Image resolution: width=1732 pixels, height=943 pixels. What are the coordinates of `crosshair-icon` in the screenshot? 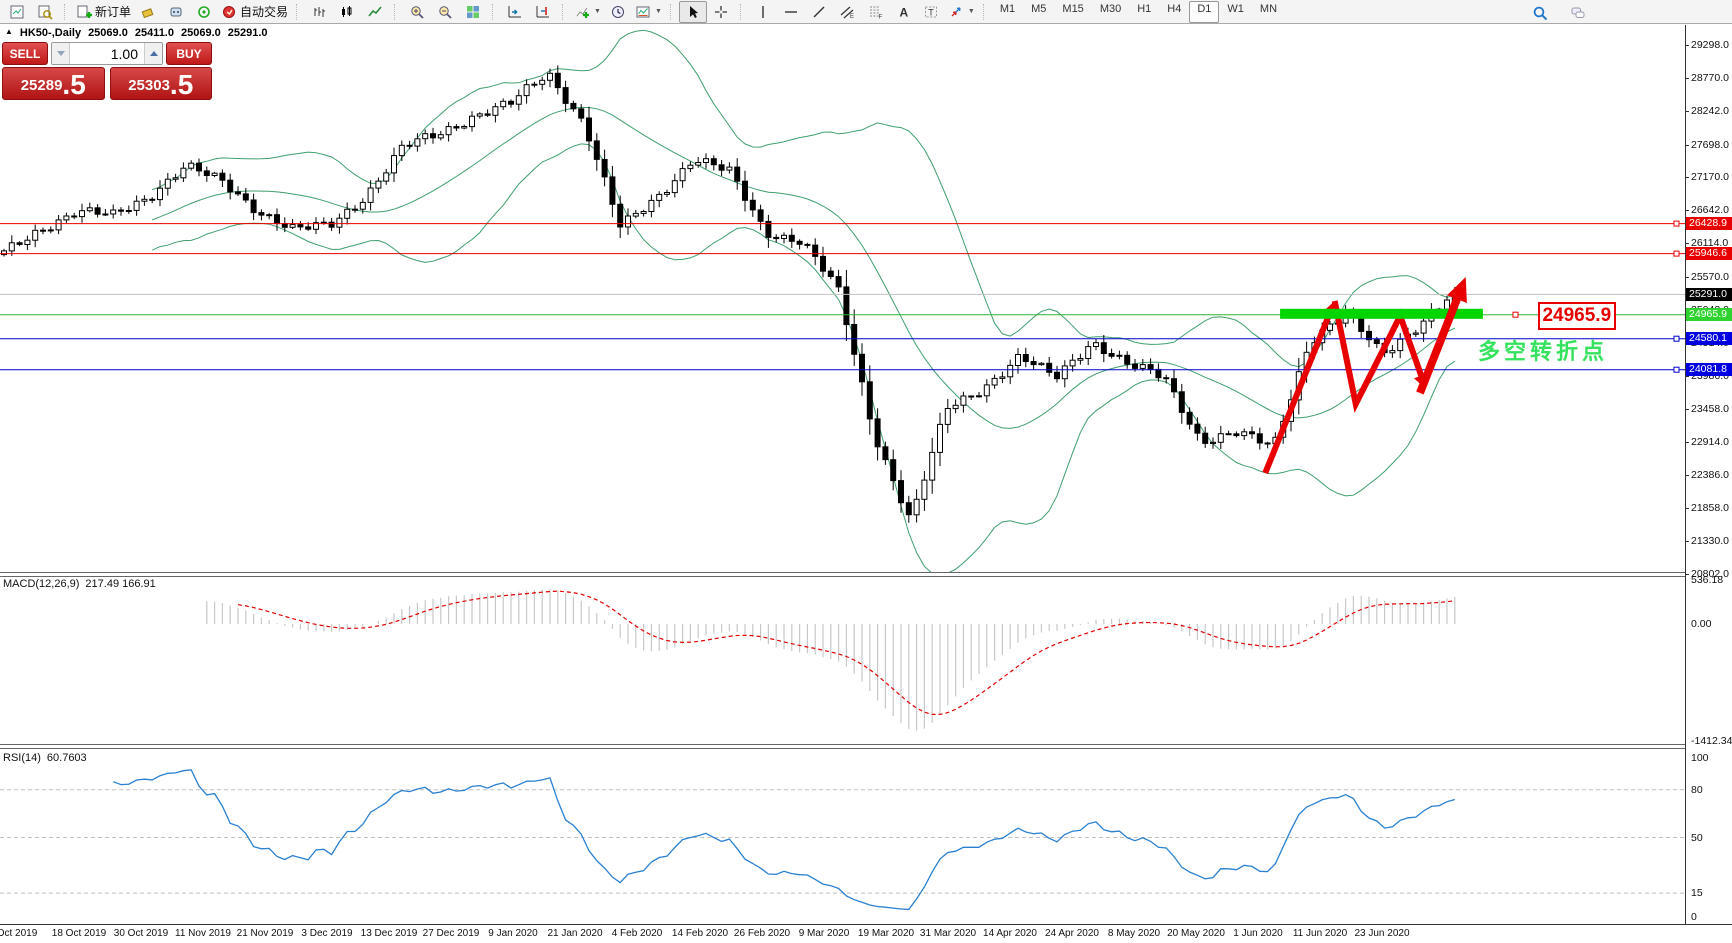 It's located at (721, 12).